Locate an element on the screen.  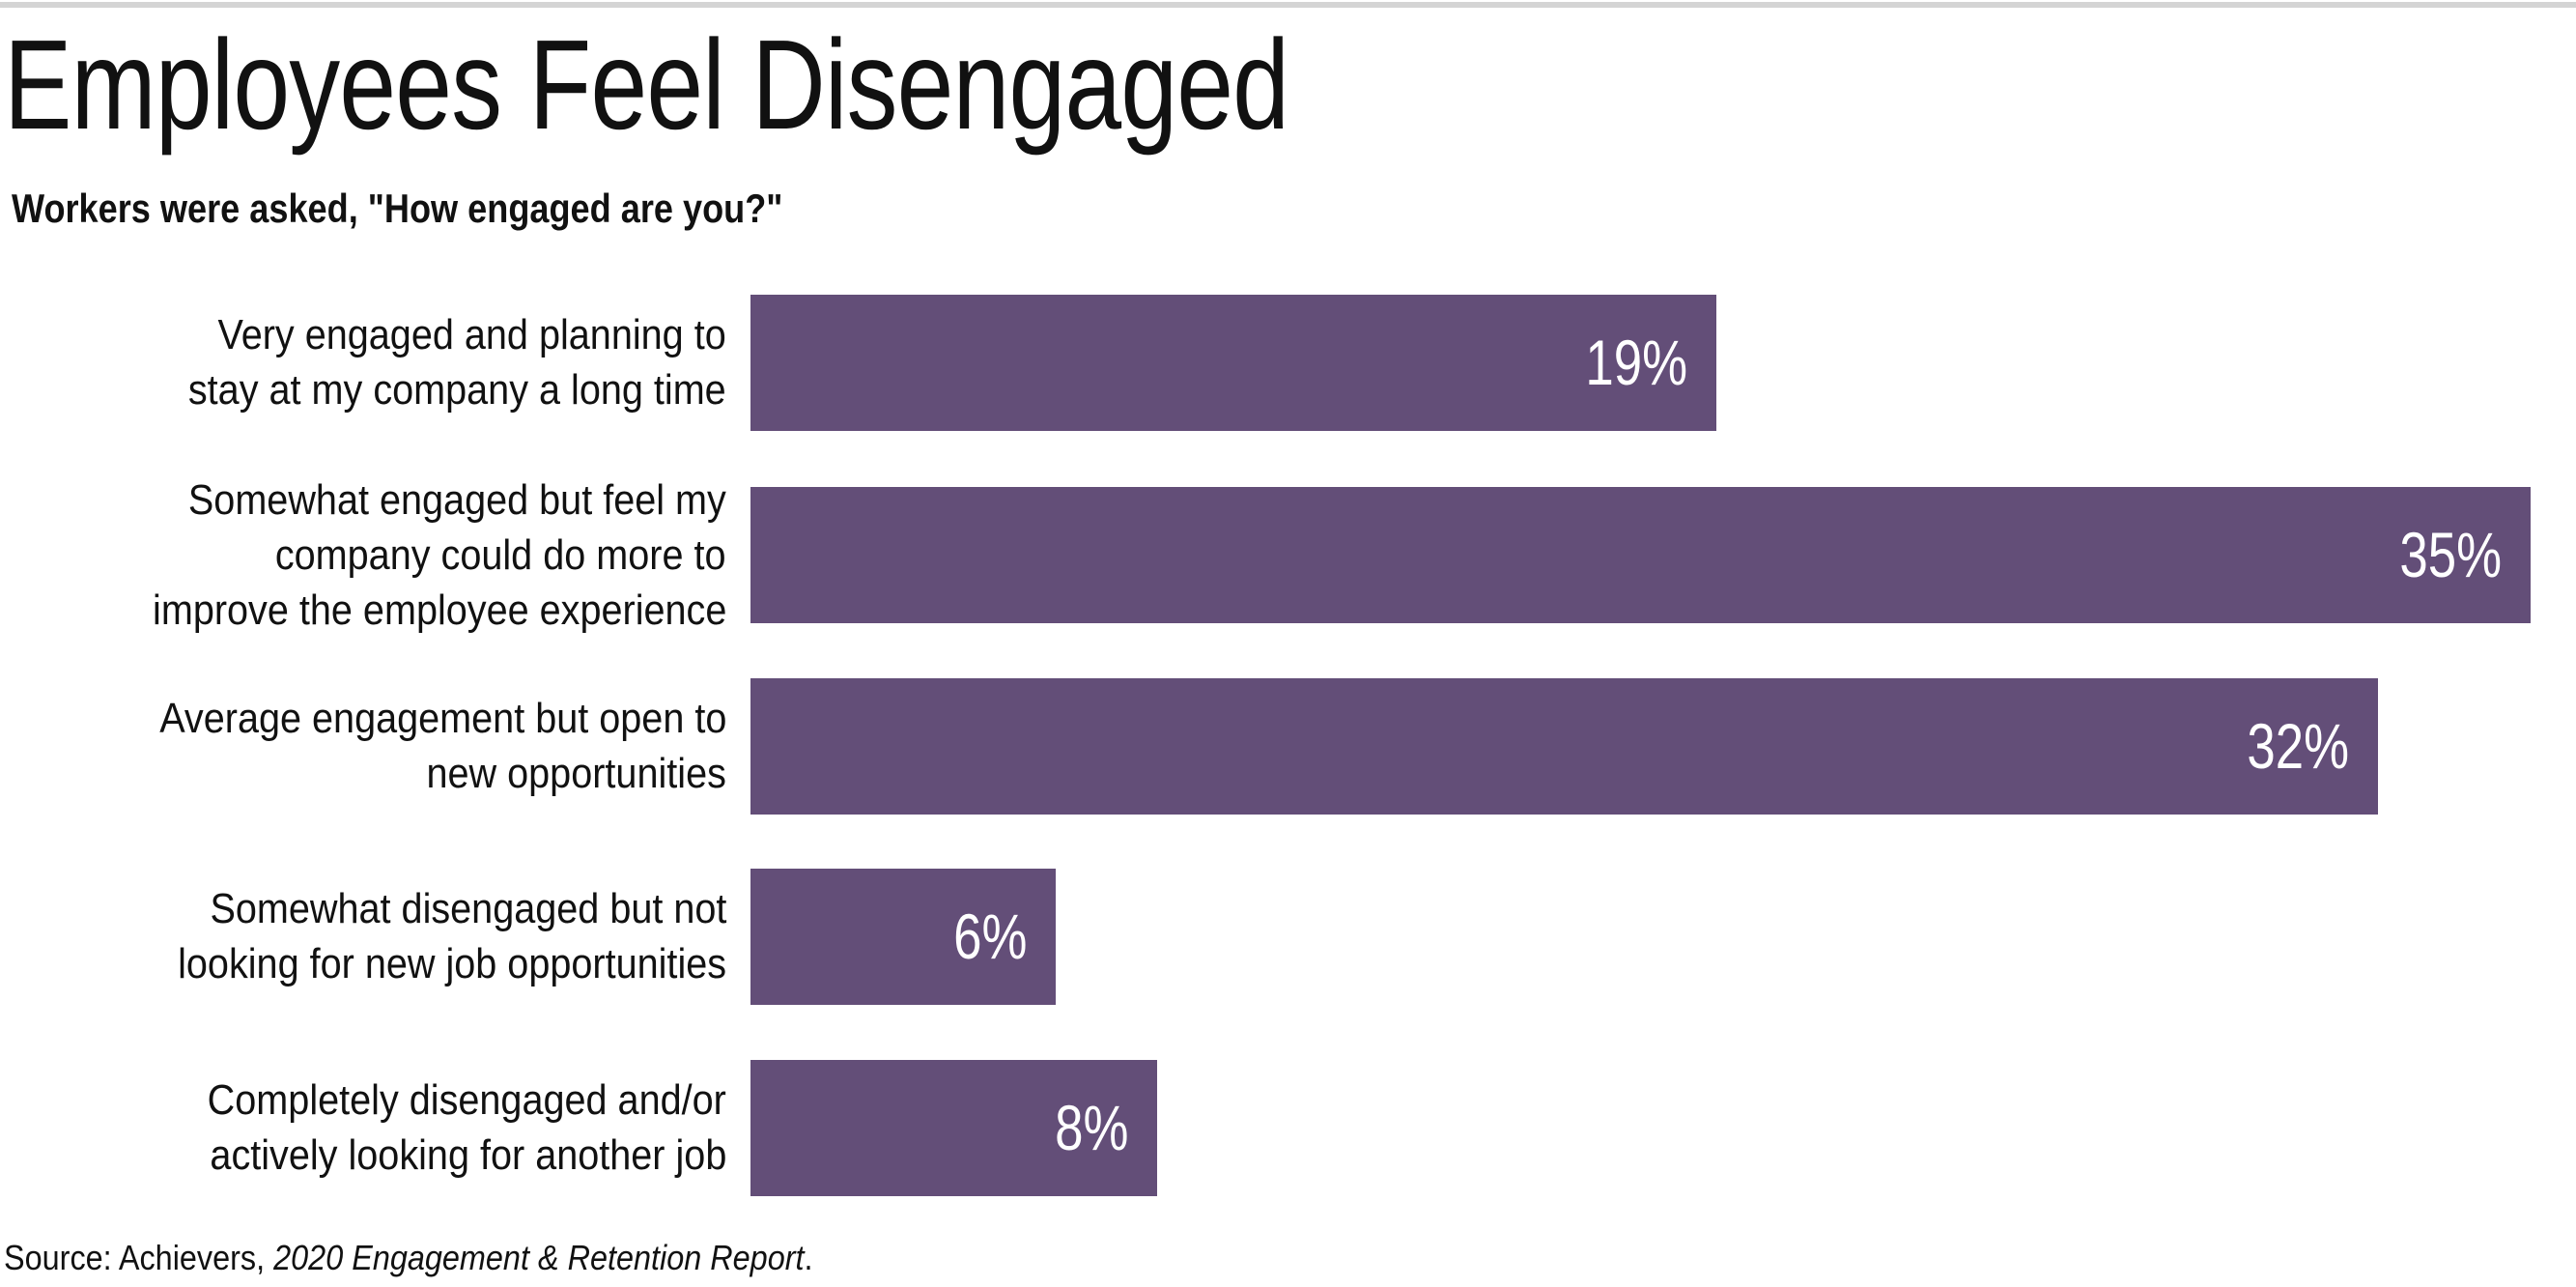
category-label-line: actively looking for another job is located at coordinates (468, 1155).